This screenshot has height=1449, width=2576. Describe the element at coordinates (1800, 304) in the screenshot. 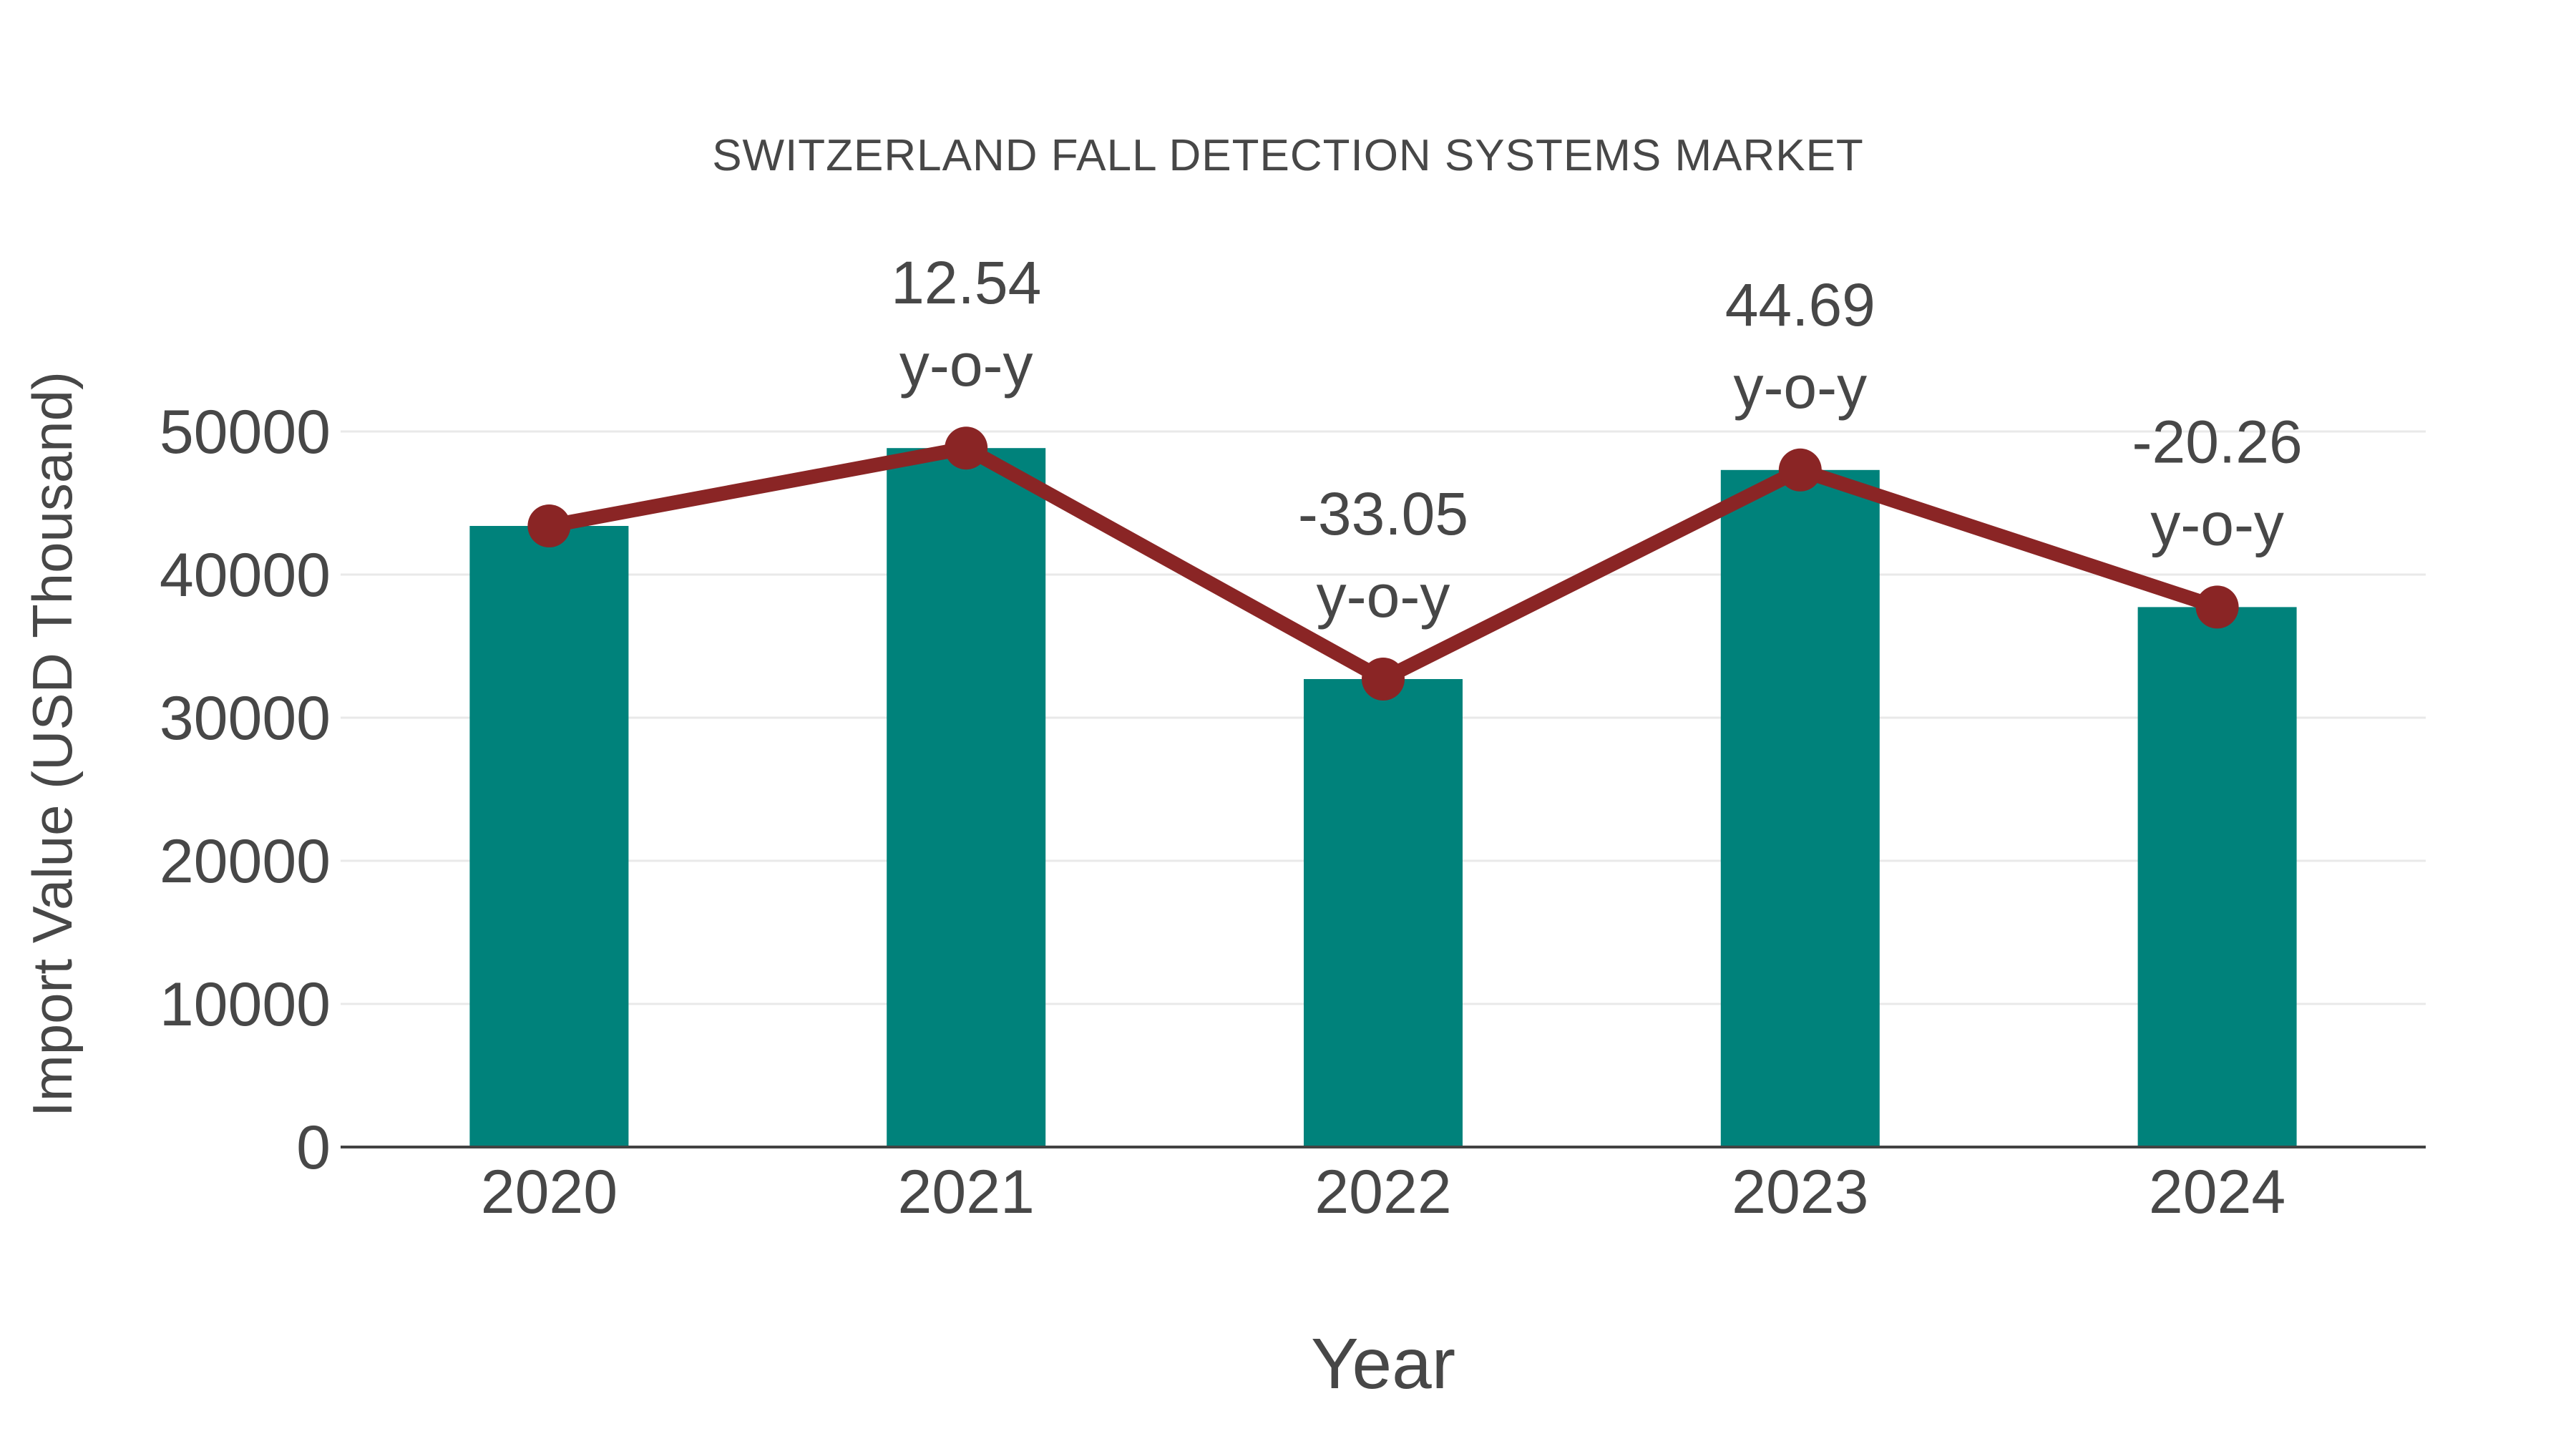

I see `yoy-label-value: 44.69` at that location.